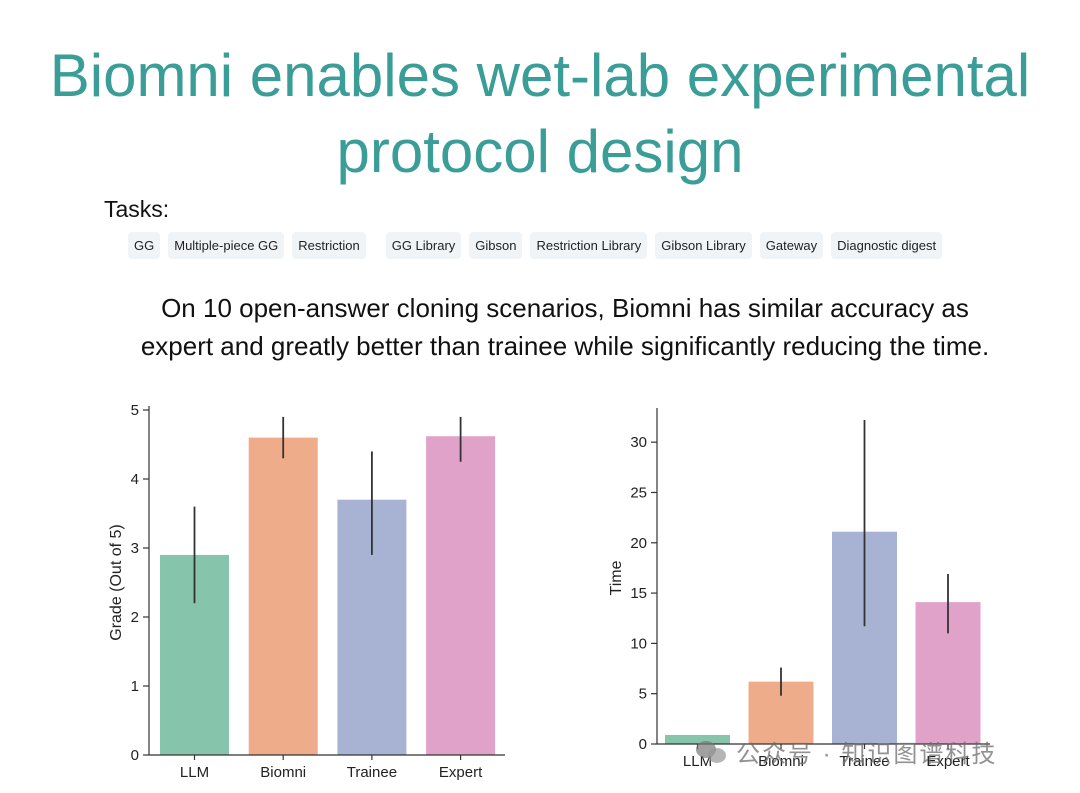 The image size is (1080, 793). What do you see at coordinates (144, 245) in the screenshot?
I see `task-tag: GG` at bounding box center [144, 245].